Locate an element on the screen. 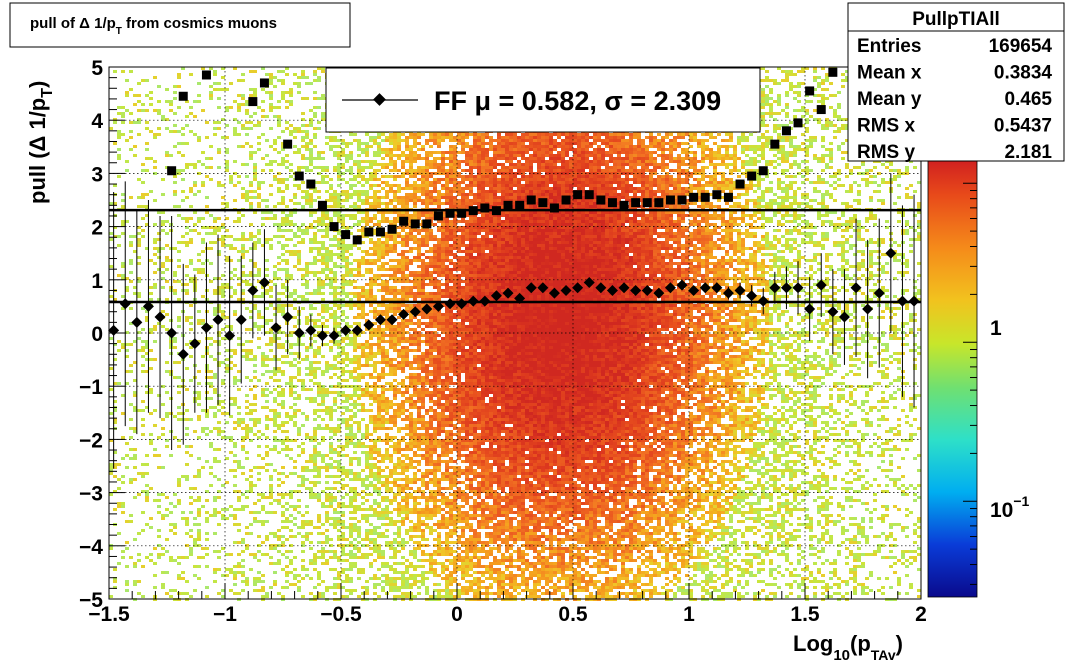  x-tick-label: −1 is located at coordinates (225, 614).